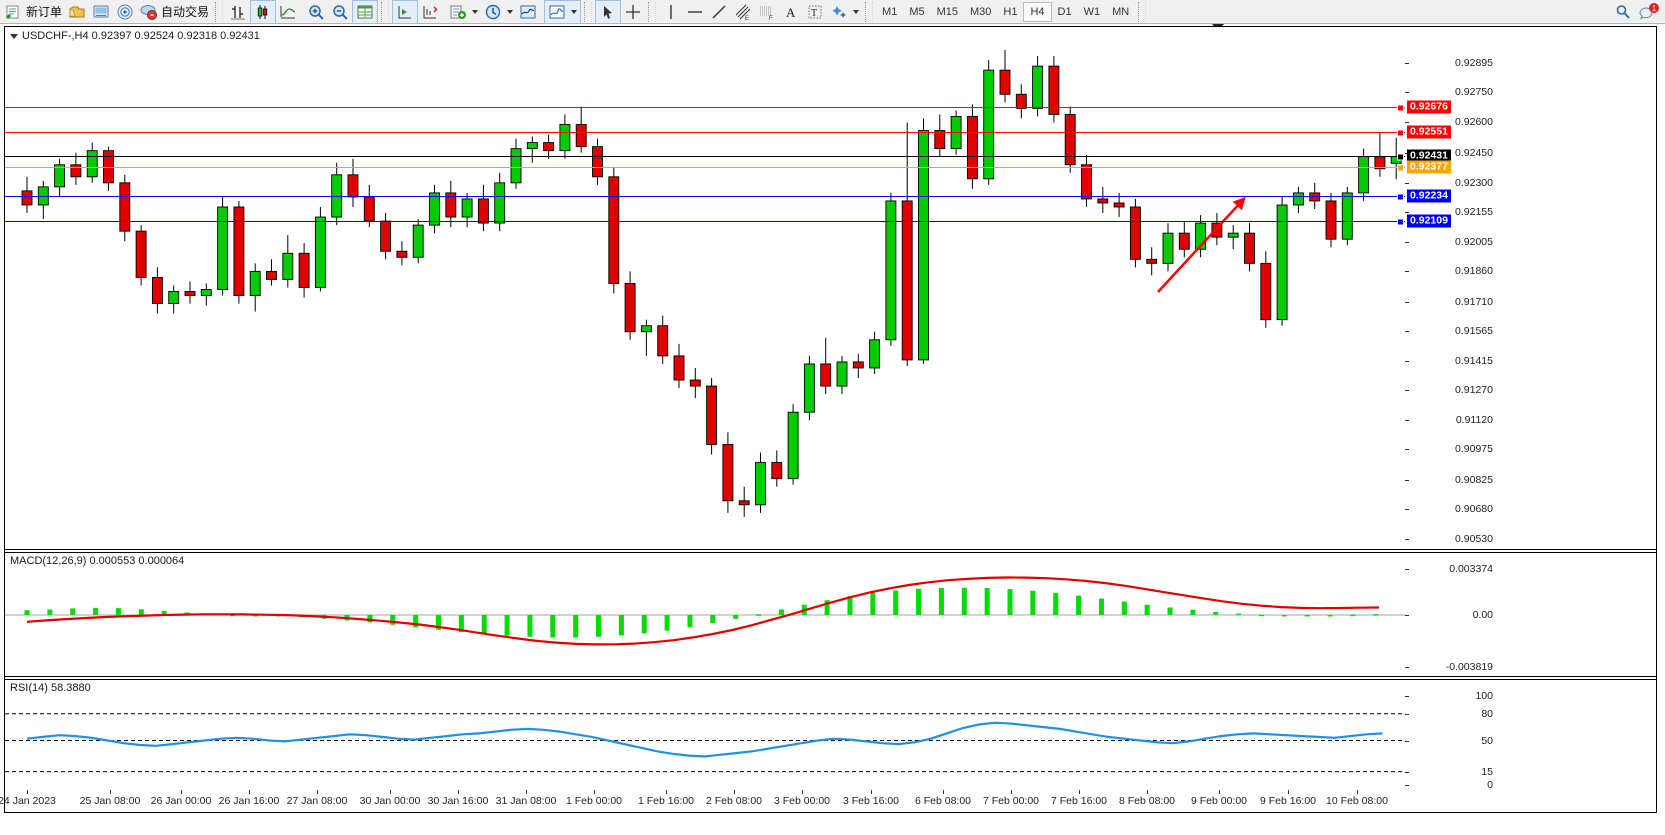 The image size is (1665, 835). What do you see at coordinates (1474, 92) in the screenshot?
I see `price-tick-label: 0.92750` at bounding box center [1474, 92].